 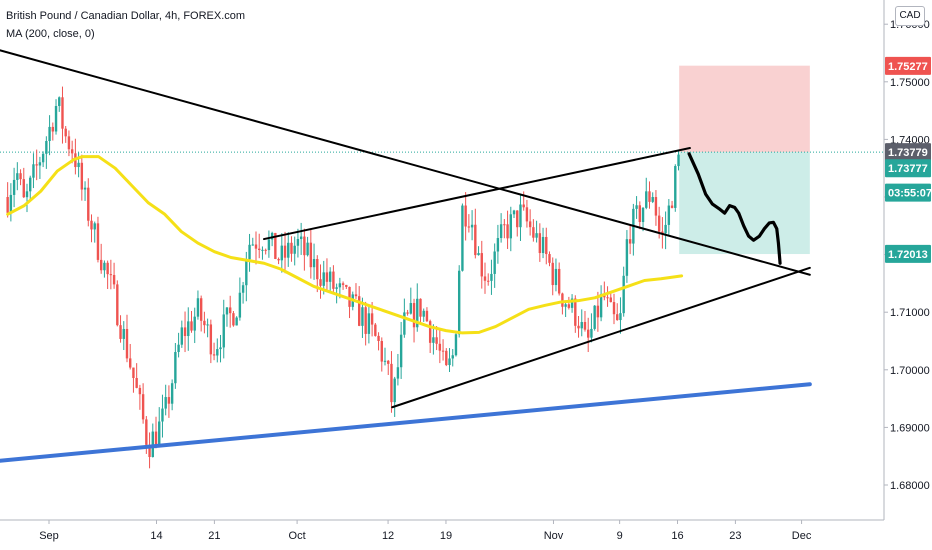 I want to click on x-tick-label: 14, so click(x=156, y=536).